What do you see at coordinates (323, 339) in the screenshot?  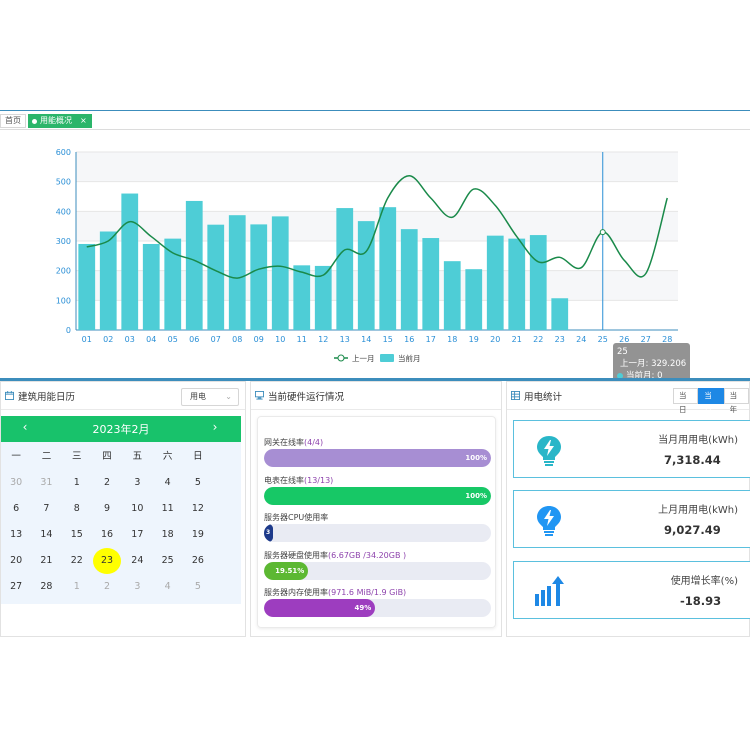 I see `x-tick-label: 12` at bounding box center [323, 339].